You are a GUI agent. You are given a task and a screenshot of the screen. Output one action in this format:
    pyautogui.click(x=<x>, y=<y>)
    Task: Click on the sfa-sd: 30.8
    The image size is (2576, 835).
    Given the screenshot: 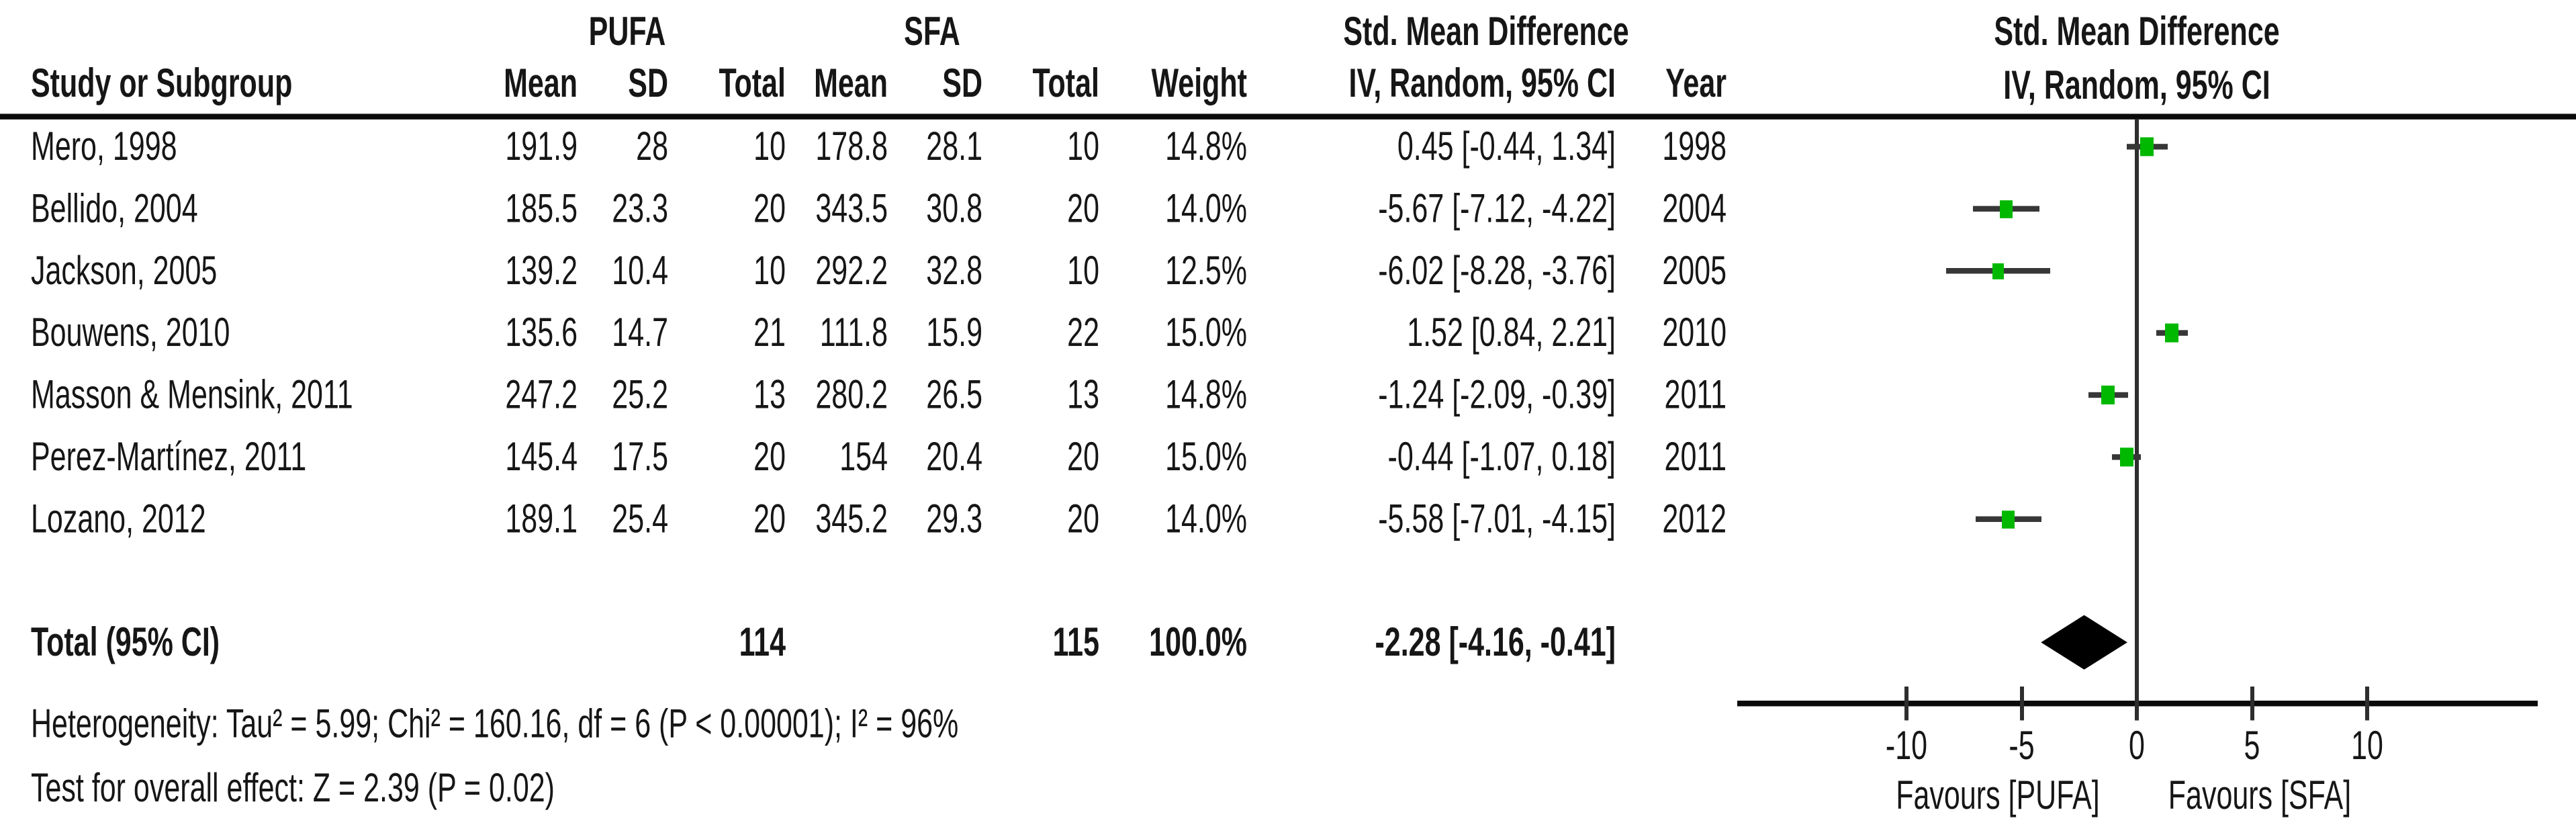 What is the action you would take?
    pyautogui.click(x=954, y=209)
    